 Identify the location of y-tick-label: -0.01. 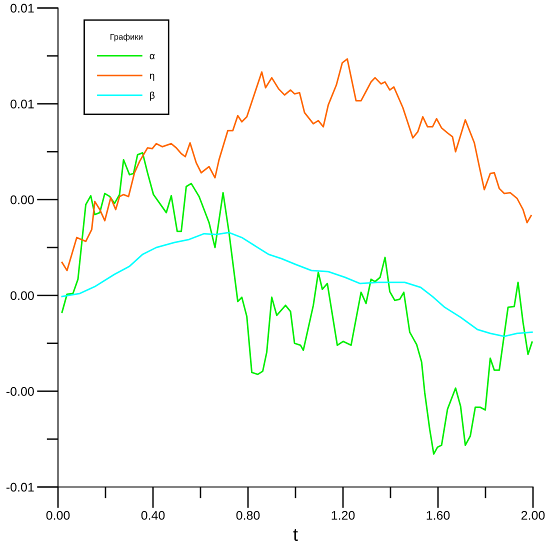
(20, 487).